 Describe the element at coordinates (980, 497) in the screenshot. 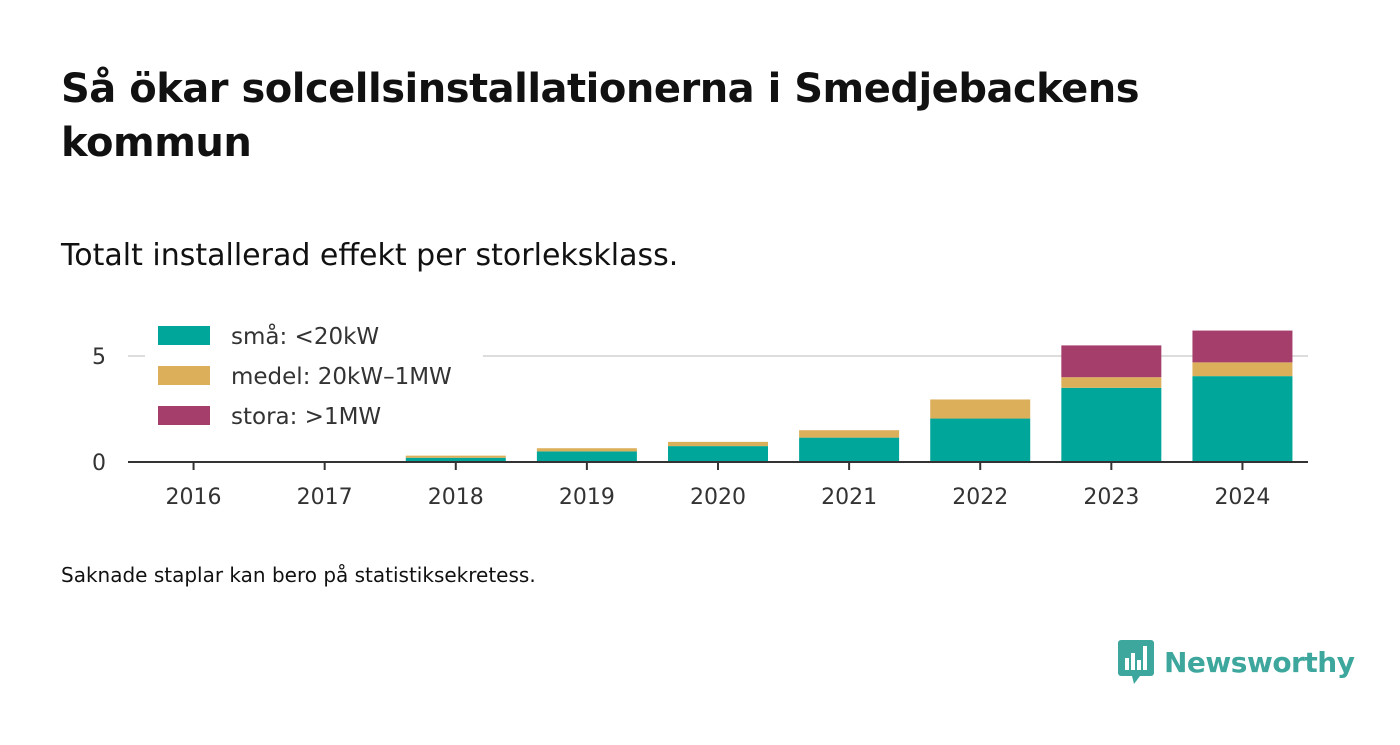

I see `x-tick-label: 2022` at that location.